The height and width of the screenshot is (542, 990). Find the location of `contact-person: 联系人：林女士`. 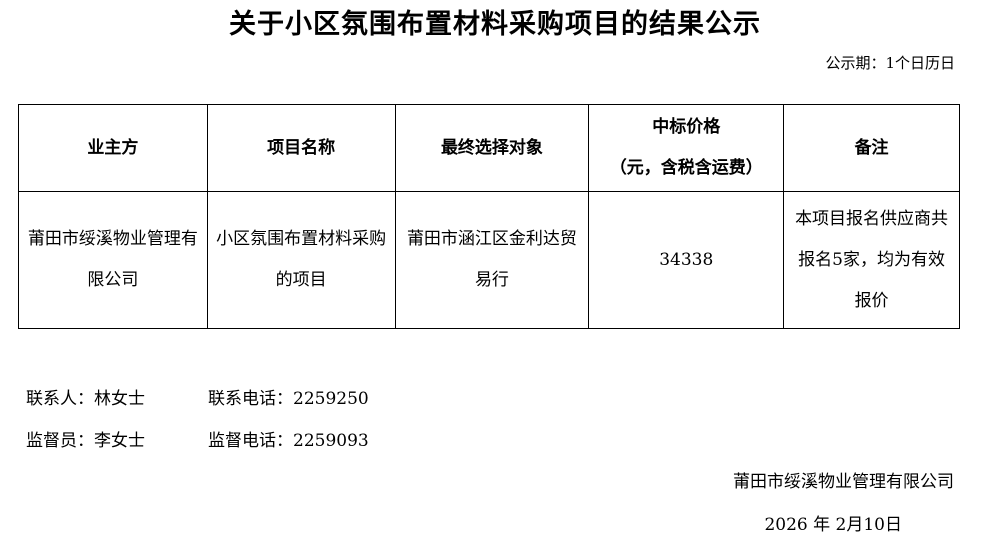

contact-person: 联系人：林女士 is located at coordinates (85, 399).